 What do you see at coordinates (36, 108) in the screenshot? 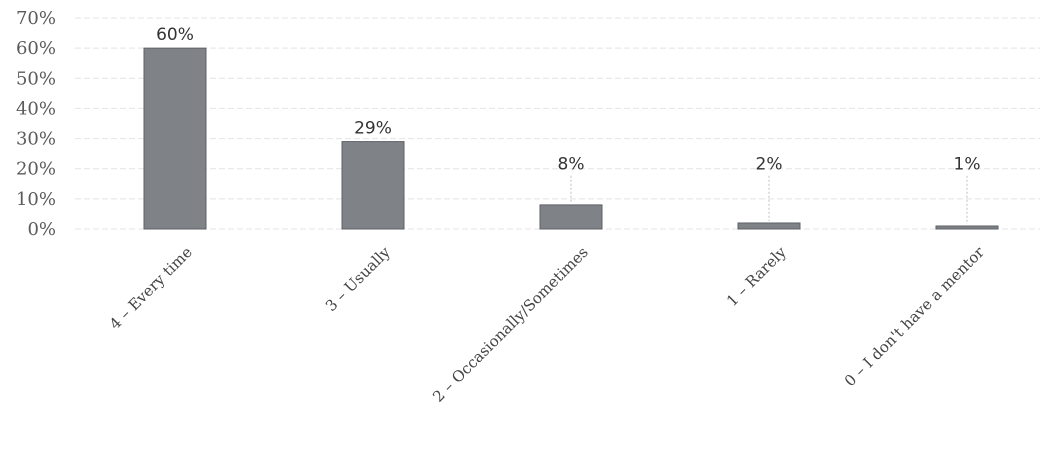
I see `y-tick-label: 40%` at bounding box center [36, 108].